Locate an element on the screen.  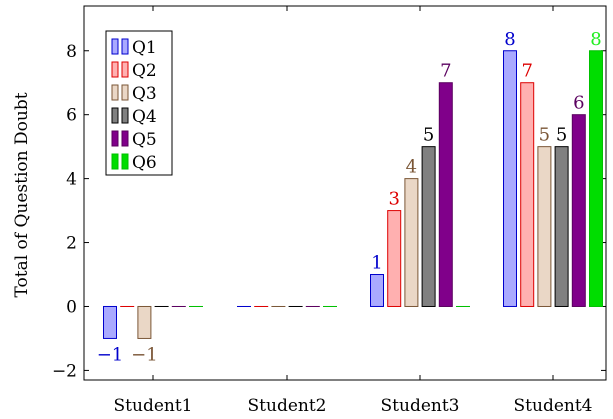
legend-box is located at coordinates (139, 103).